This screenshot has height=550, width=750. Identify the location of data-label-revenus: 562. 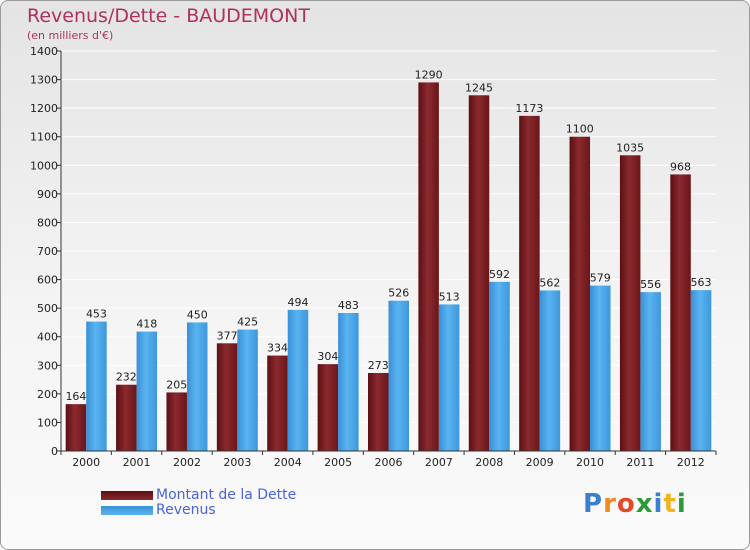
(549, 282).